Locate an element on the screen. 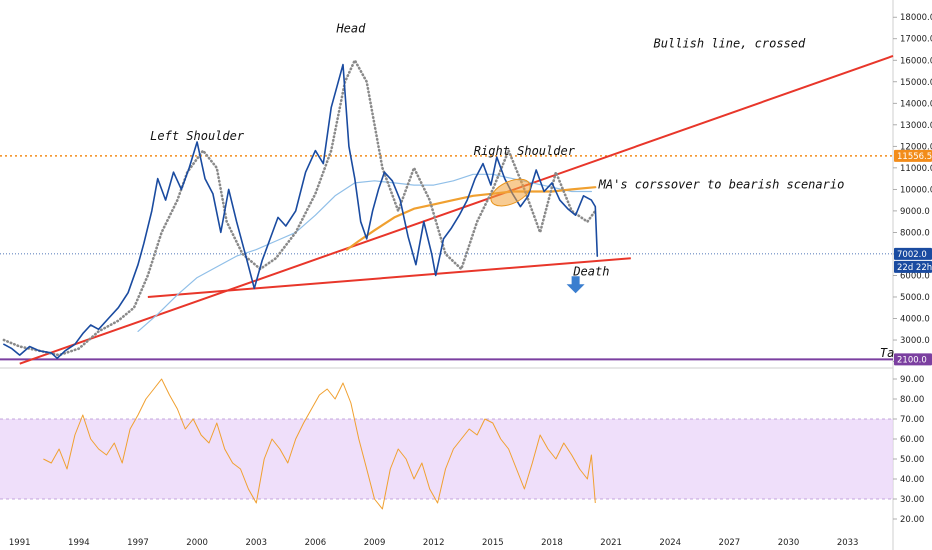  price-tick-label: 11000.0 is located at coordinates (916, 169).